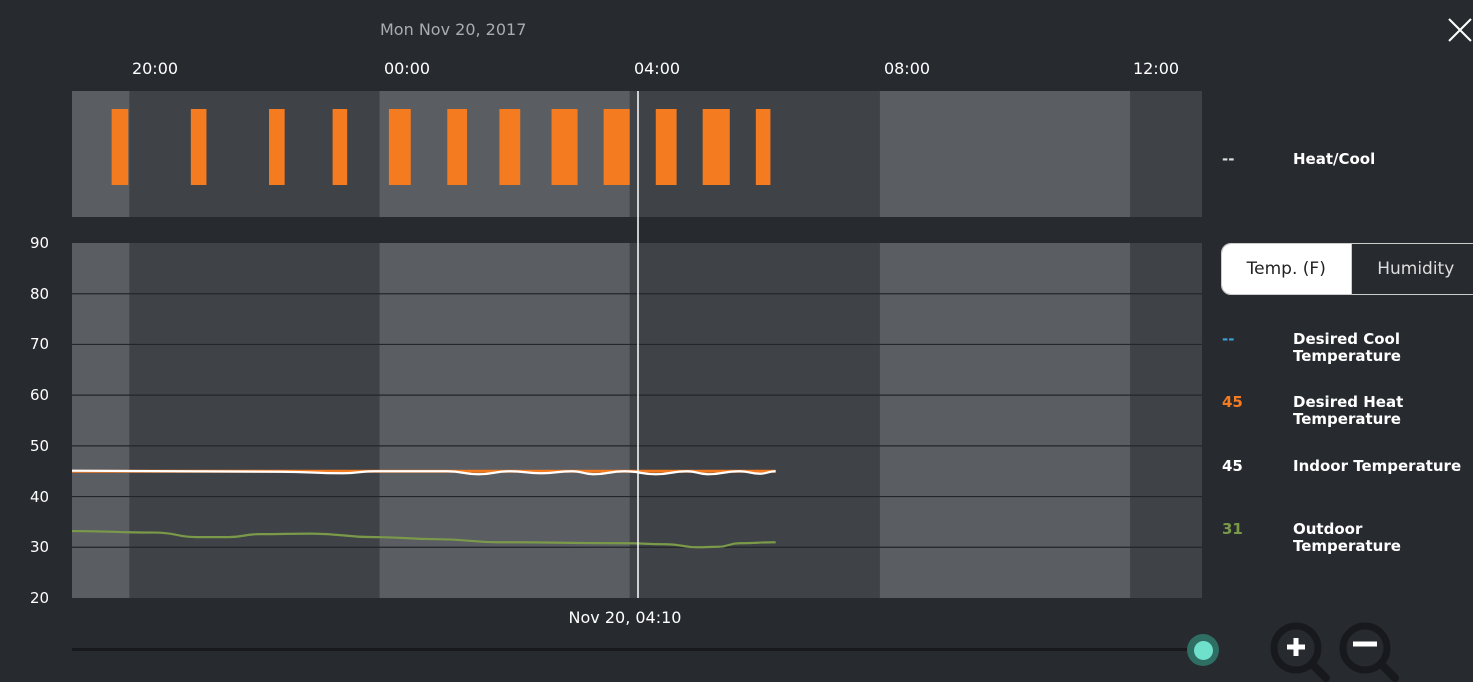 The image size is (1473, 682). Describe the element at coordinates (155, 68) in the screenshot. I see `time-tick: 20:00` at that location.